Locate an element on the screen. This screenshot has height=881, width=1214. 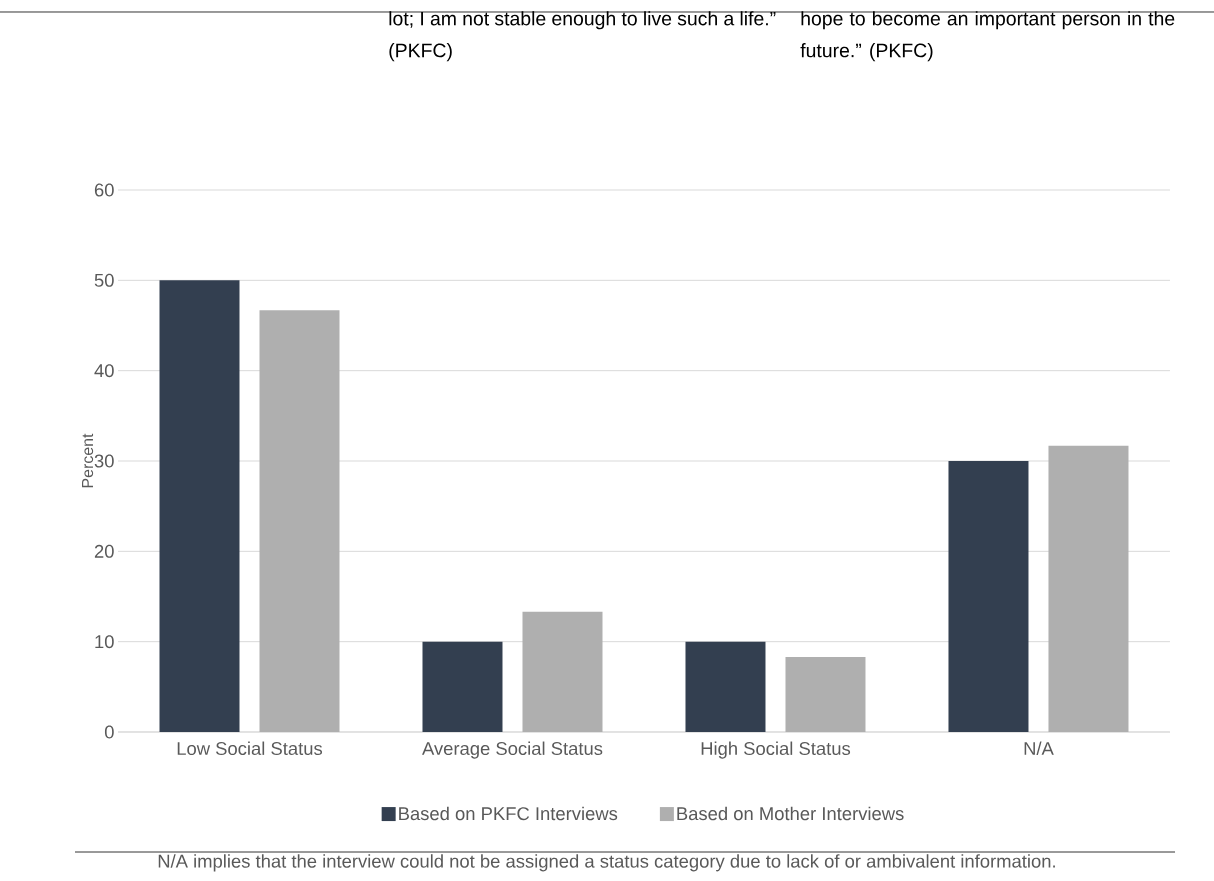
y-tick-label: 40 is located at coordinates (104, 371).